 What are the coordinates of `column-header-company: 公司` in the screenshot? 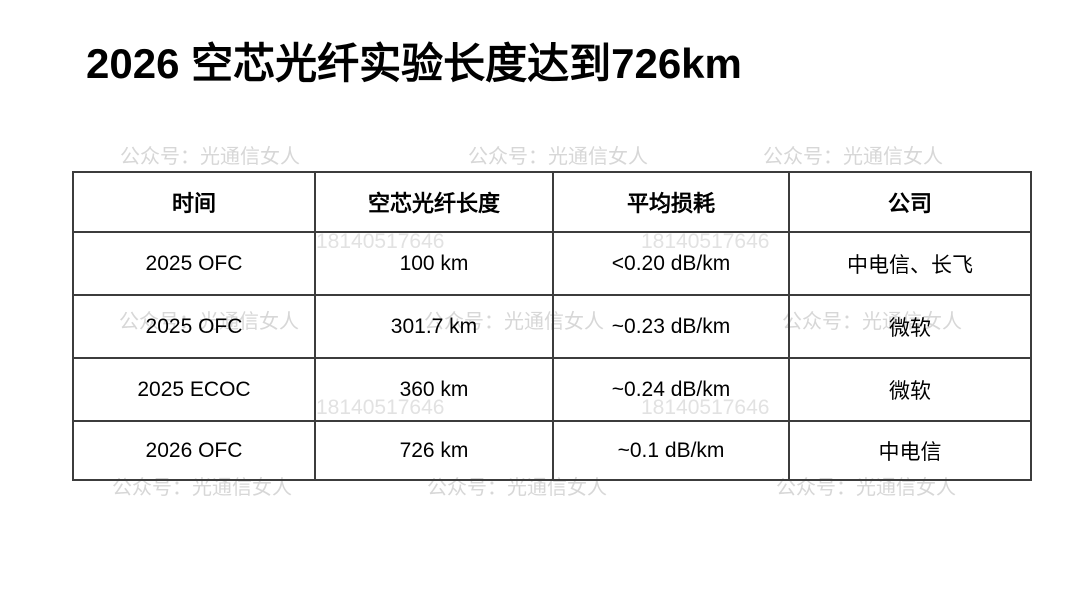 It's located at (910, 202).